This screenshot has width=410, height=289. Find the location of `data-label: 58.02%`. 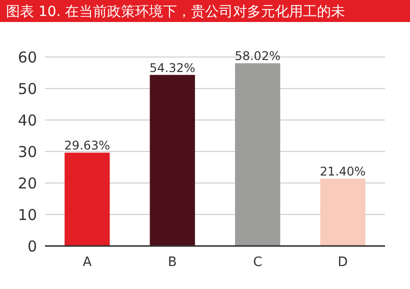

data-label: 58.02% is located at coordinates (257, 56).